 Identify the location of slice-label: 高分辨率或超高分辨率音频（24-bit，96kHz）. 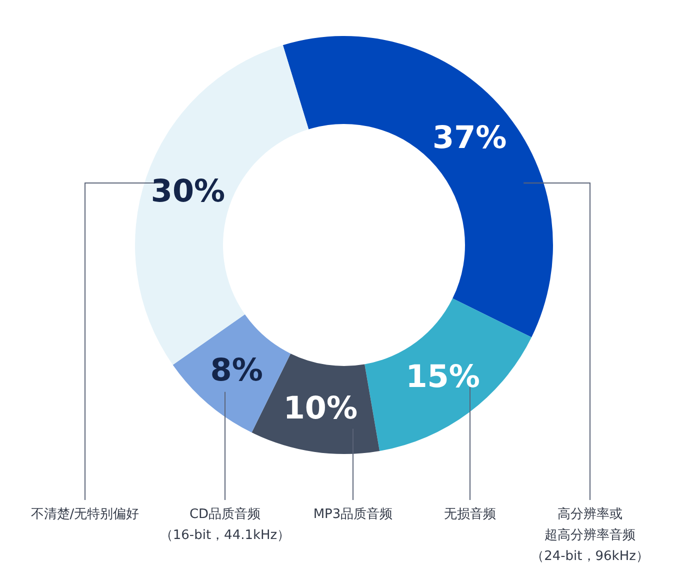
(590, 535).